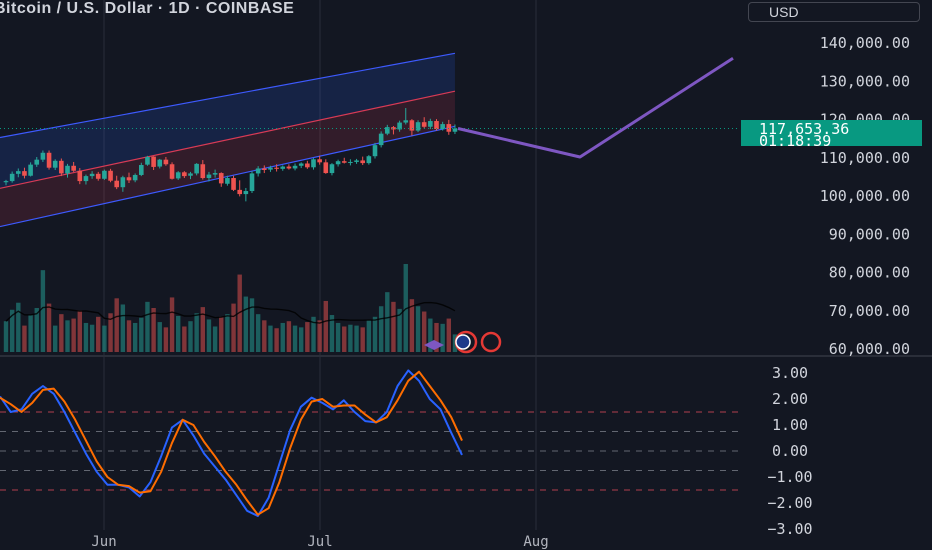 Image resolution: width=932 pixels, height=550 pixels. I want to click on stoch-tick-label: 0.00, so click(790, 451).